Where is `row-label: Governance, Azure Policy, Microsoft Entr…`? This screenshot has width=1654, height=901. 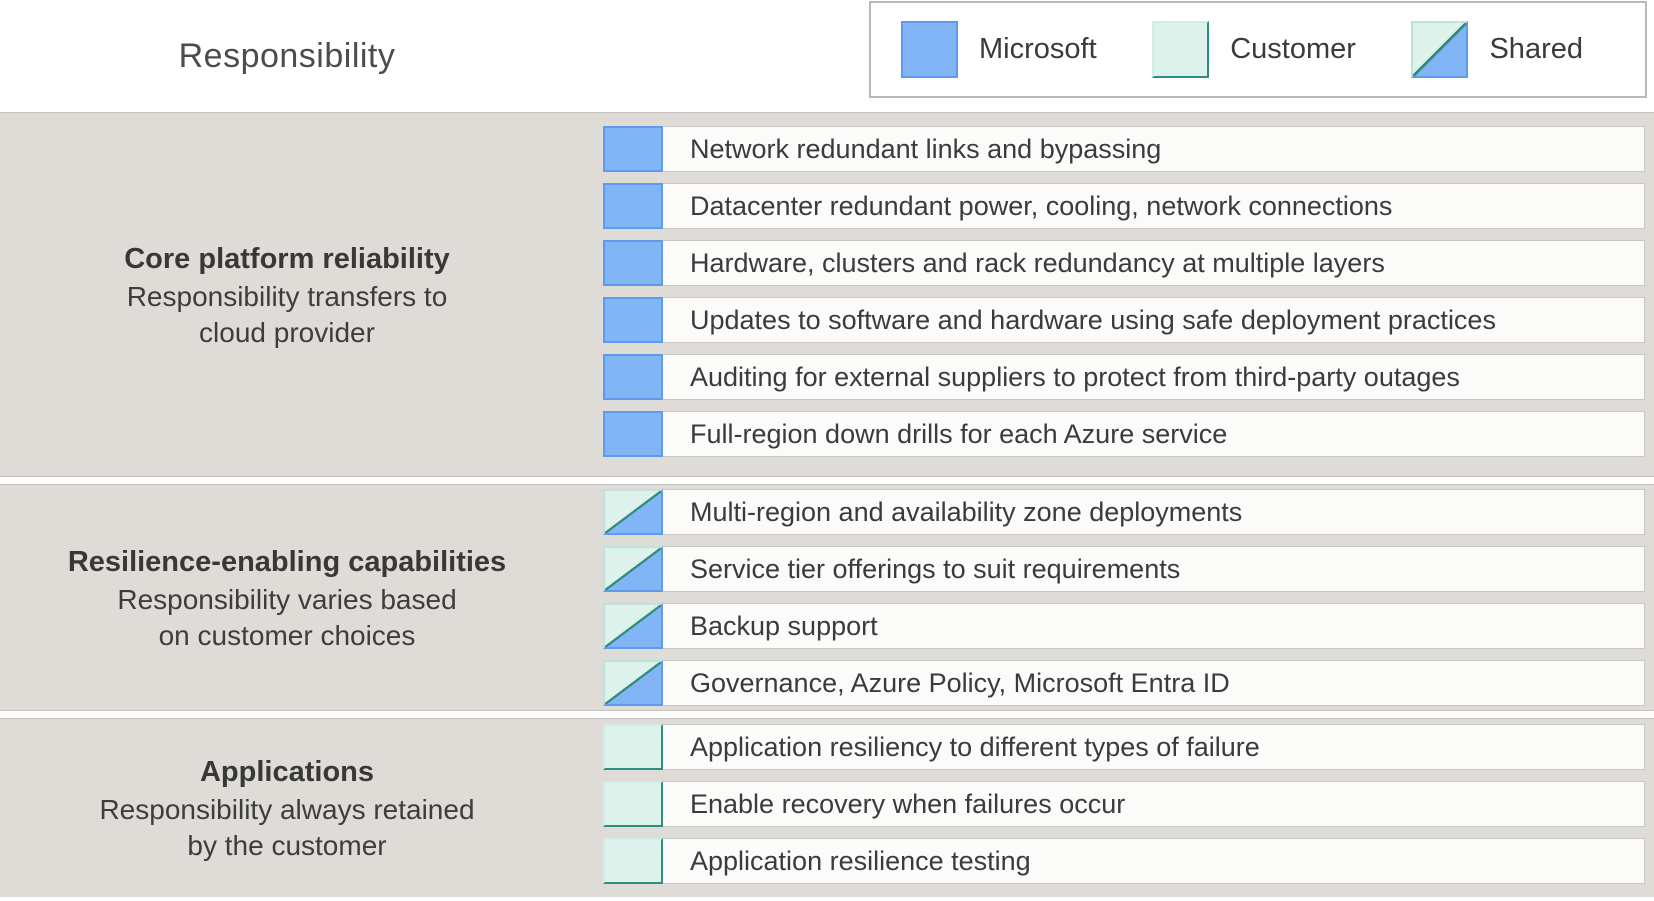
row-label: Governance, Azure Policy, Microsoft Entr… is located at coordinates (960, 682).